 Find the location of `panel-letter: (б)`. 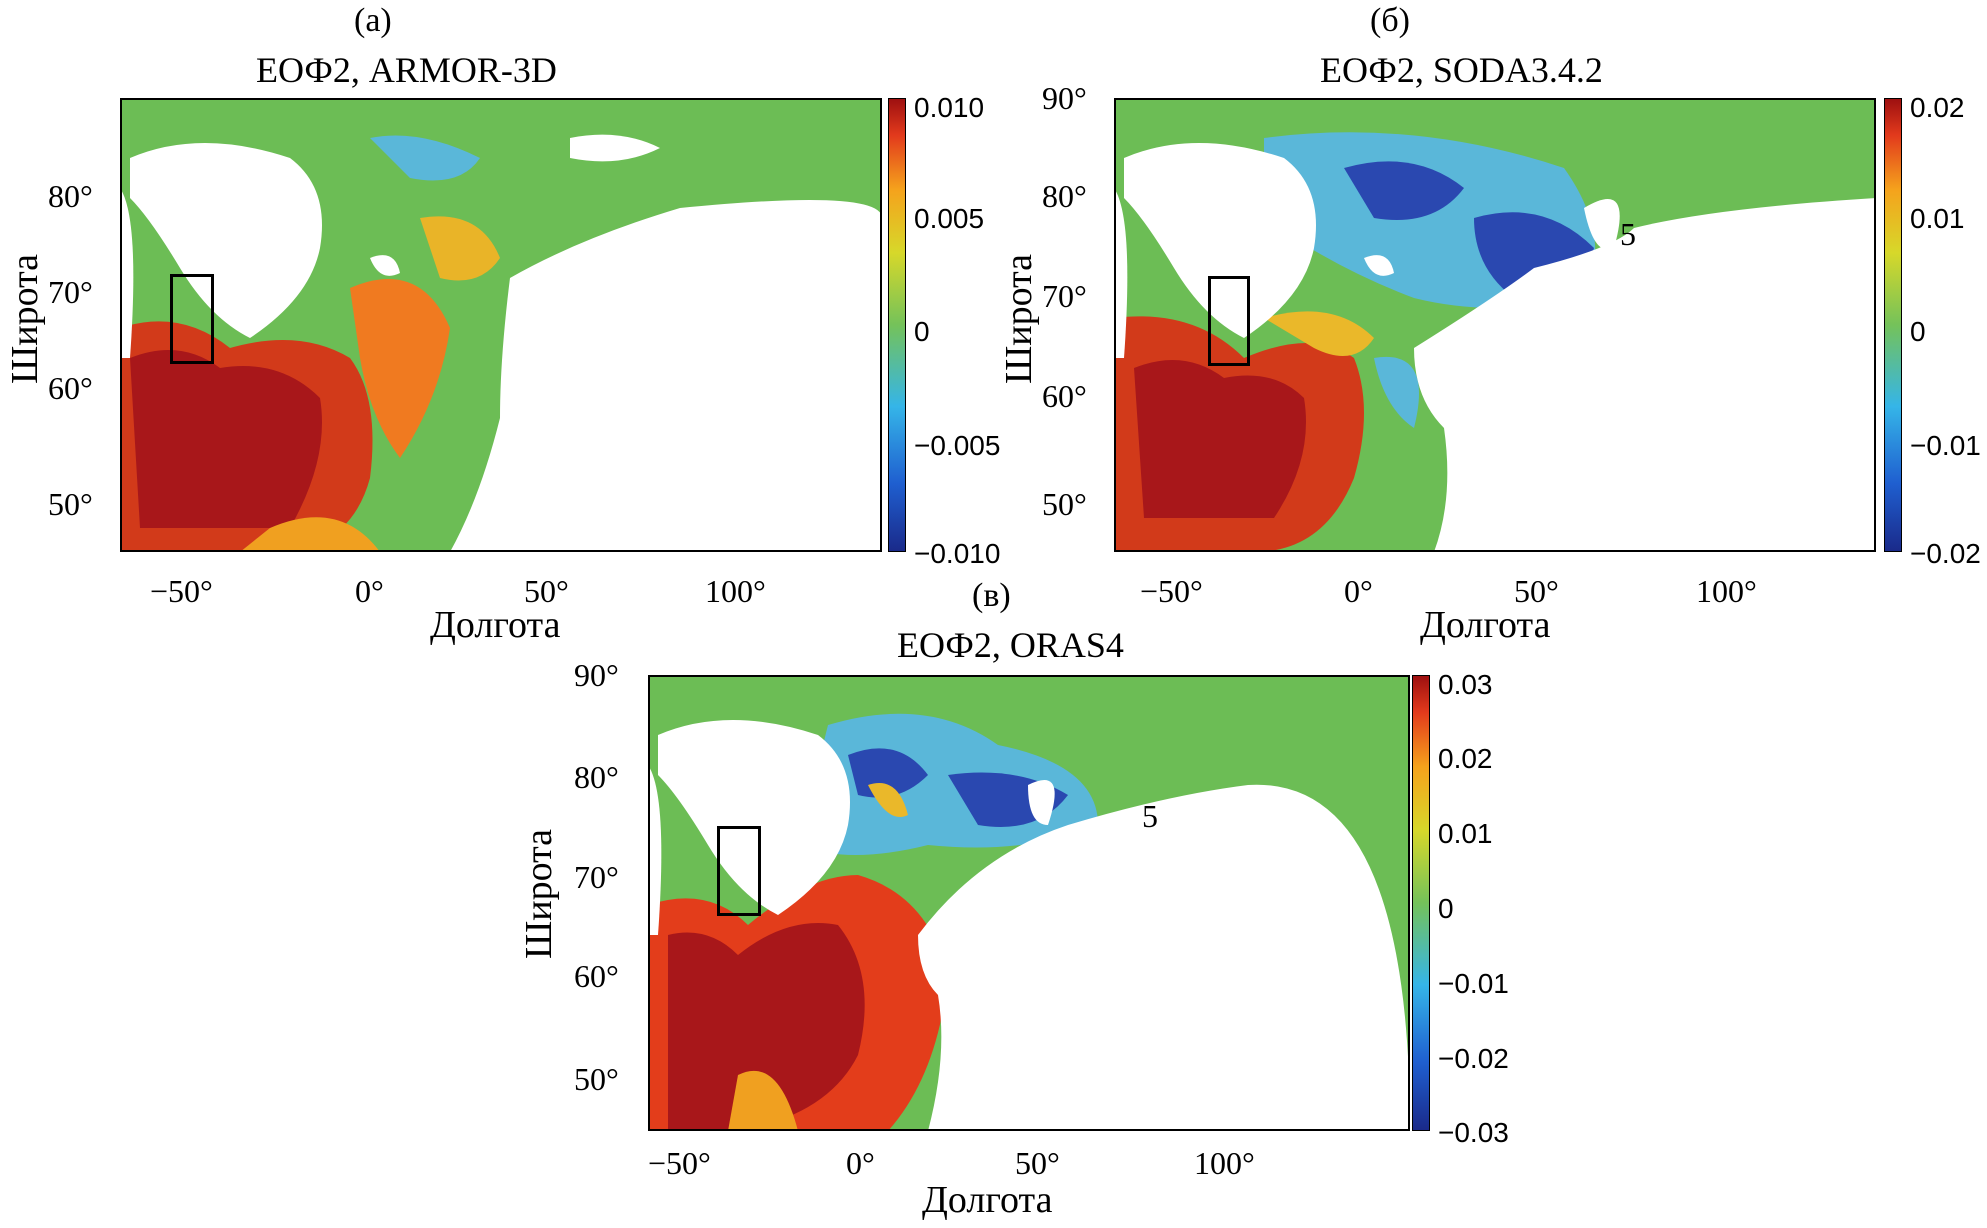

panel-letter: (б) is located at coordinates (1390, 20).